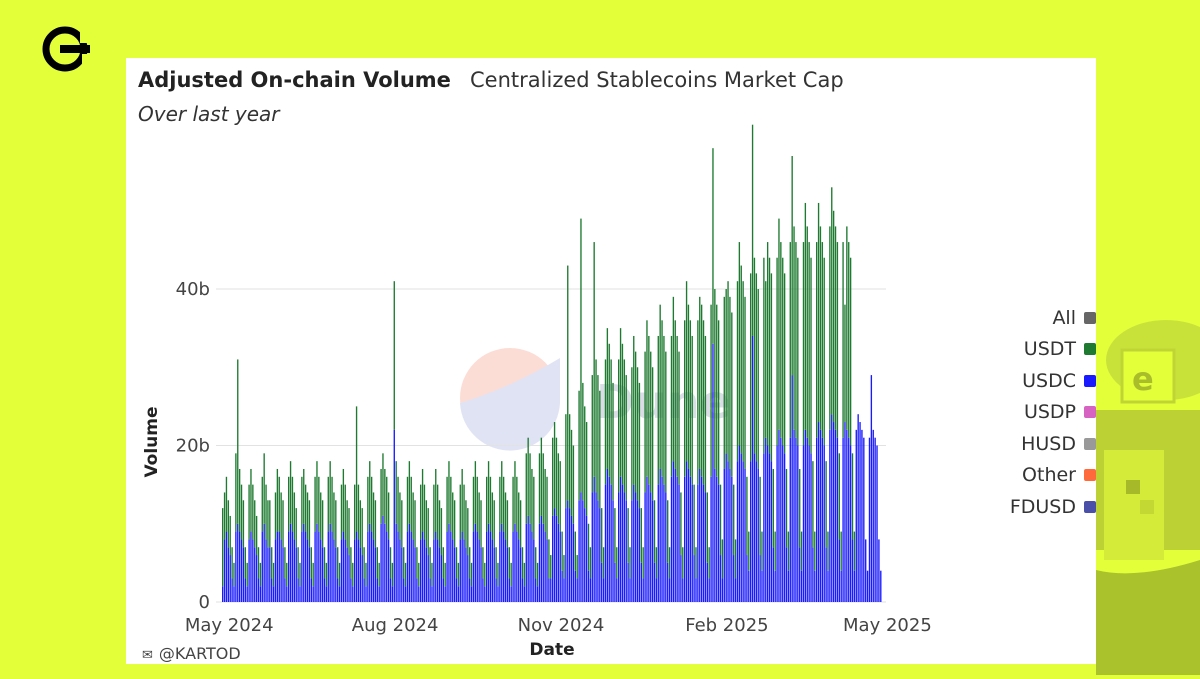 The height and width of the screenshot is (679, 1200). What do you see at coordinates (1031, 318) in the screenshot?
I see `legend-item: All` at bounding box center [1031, 318].